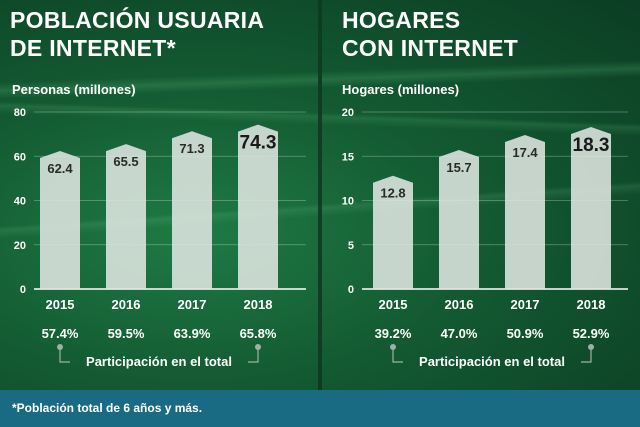  I want to click on footnote: *Población total de 6 años y más., so click(107, 408).